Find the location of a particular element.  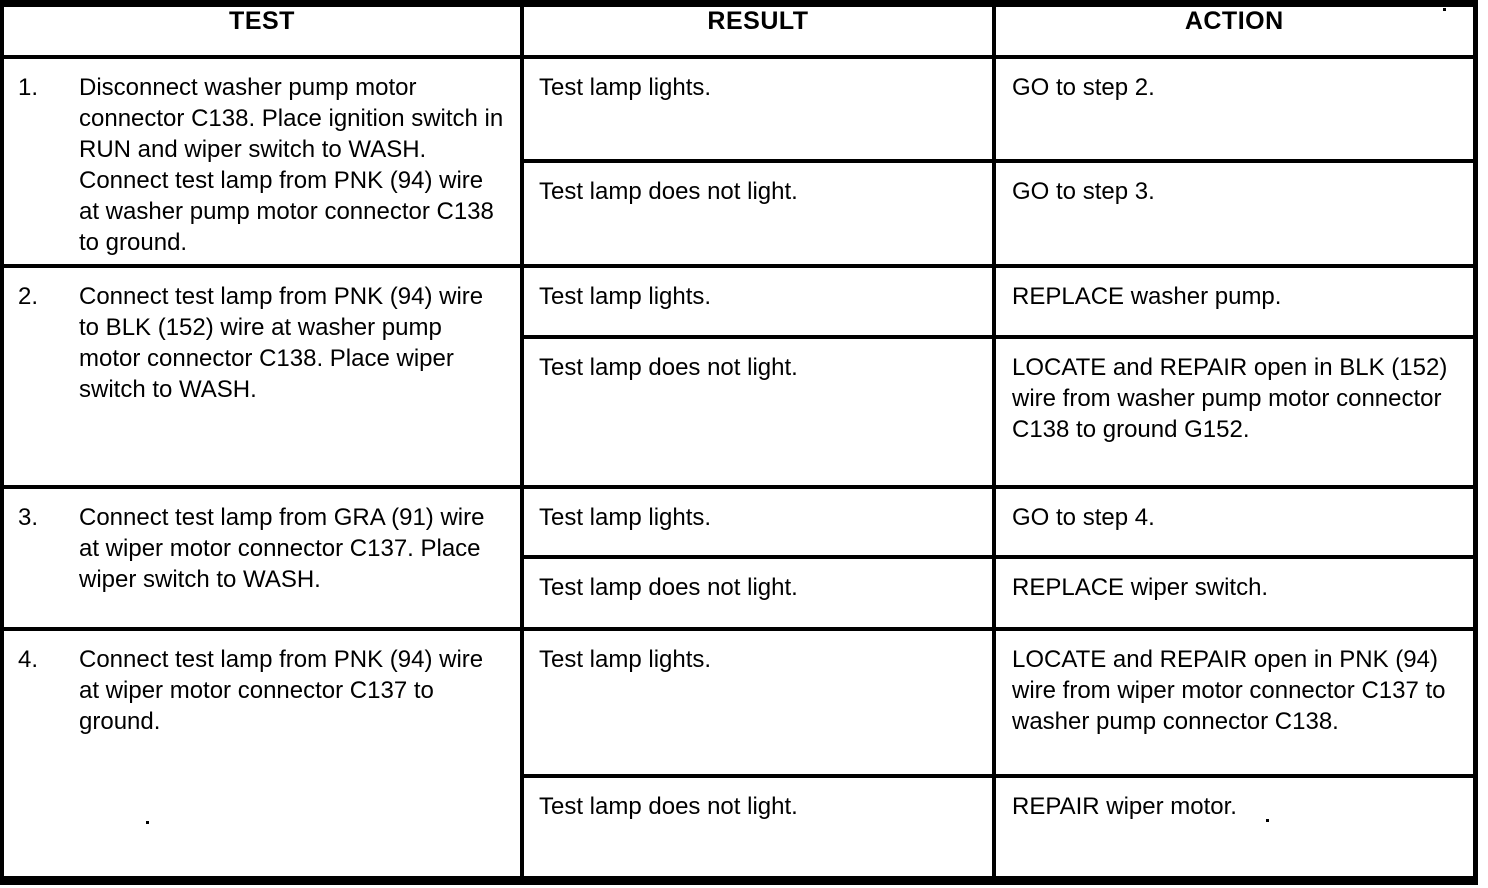

table-row: Test lamp does not light. GO to step 3. is located at coordinates (739, 213).